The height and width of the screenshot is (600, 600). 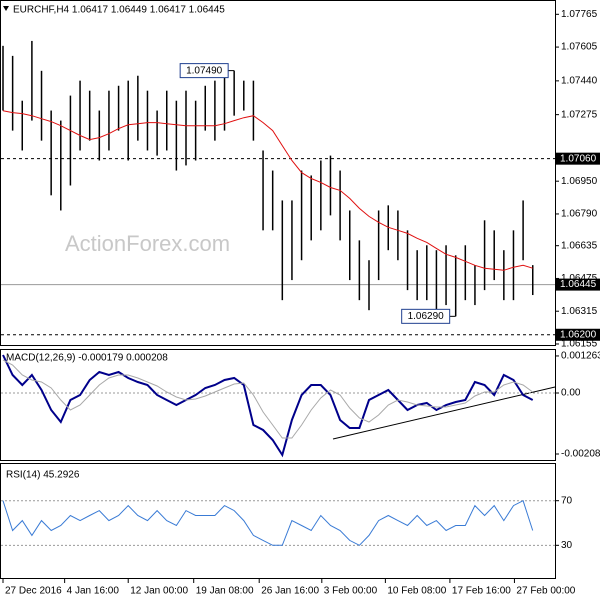 I want to click on y-tick-label: 1.07765, so click(x=579, y=14).